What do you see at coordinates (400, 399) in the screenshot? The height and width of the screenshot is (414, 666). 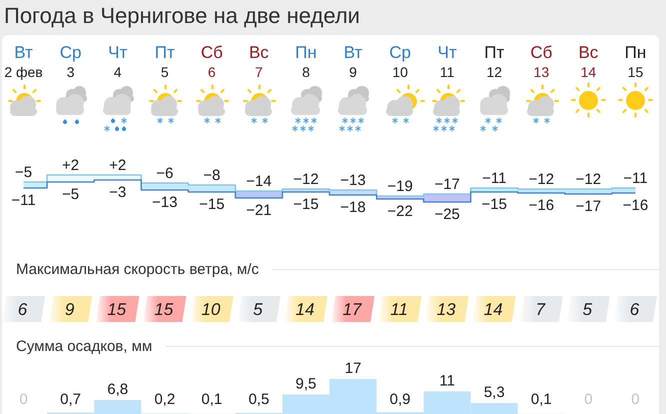 I see `data-label: 0,9` at bounding box center [400, 399].